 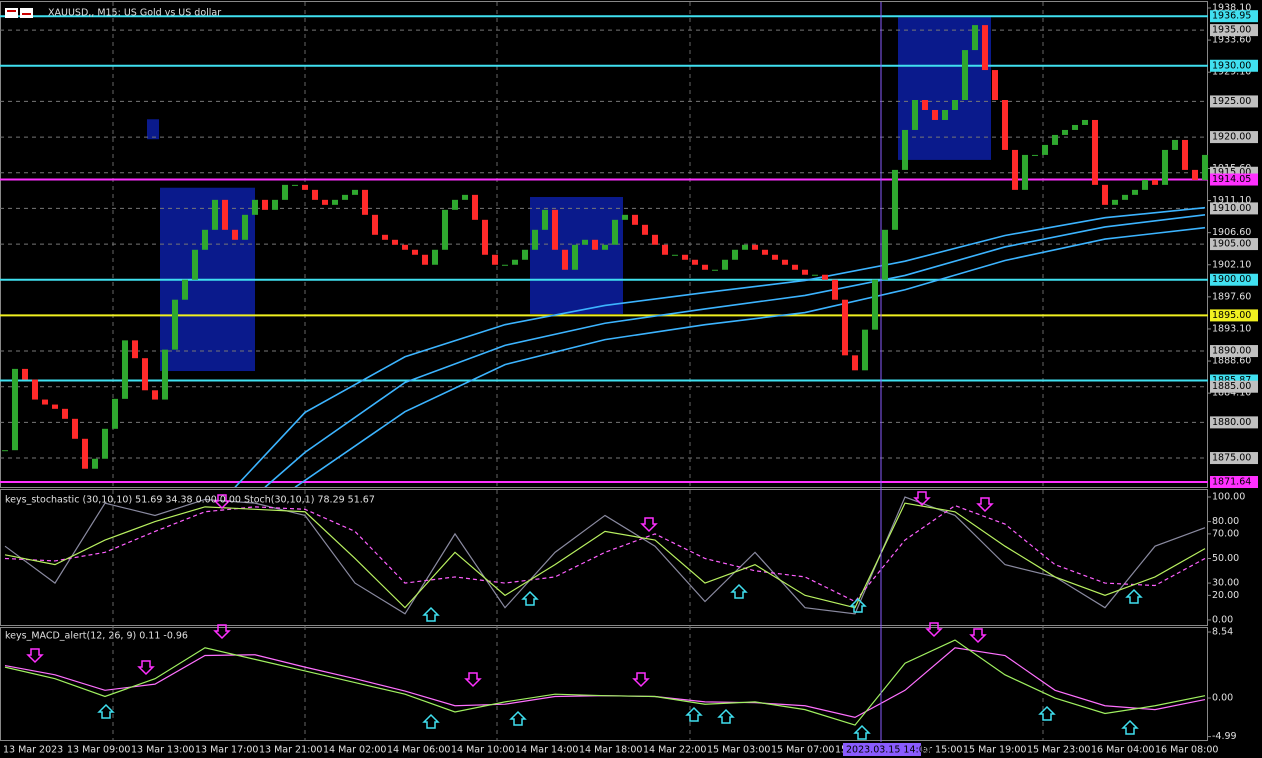 I want to click on y-tick-label: 1938.10, so click(x=1231, y=7).